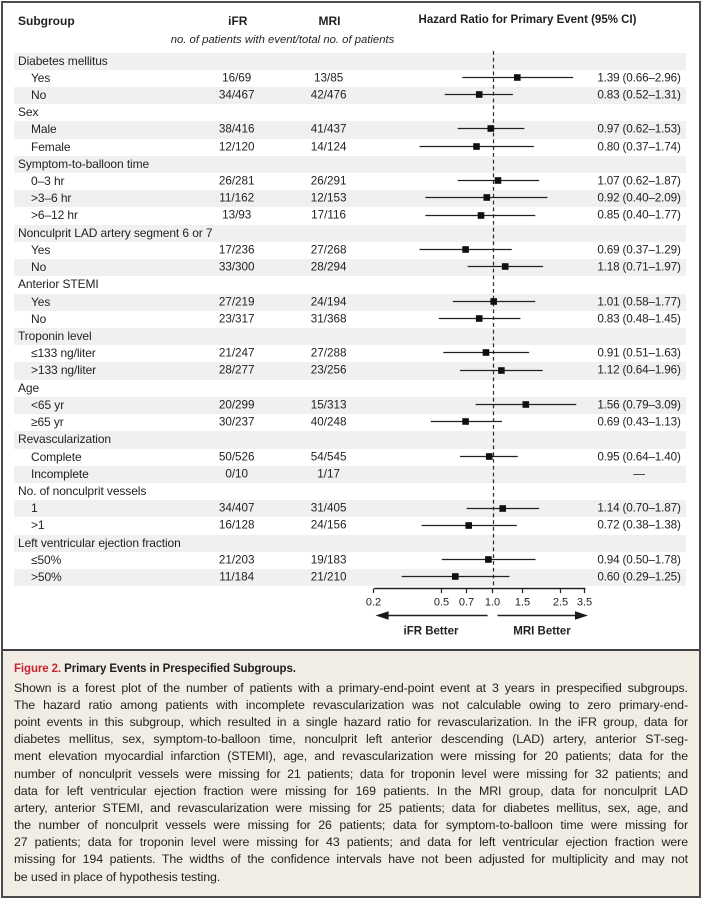  What do you see at coordinates (492, 603) in the screenshot?
I see `svg-text: 1.0` at bounding box center [492, 603].